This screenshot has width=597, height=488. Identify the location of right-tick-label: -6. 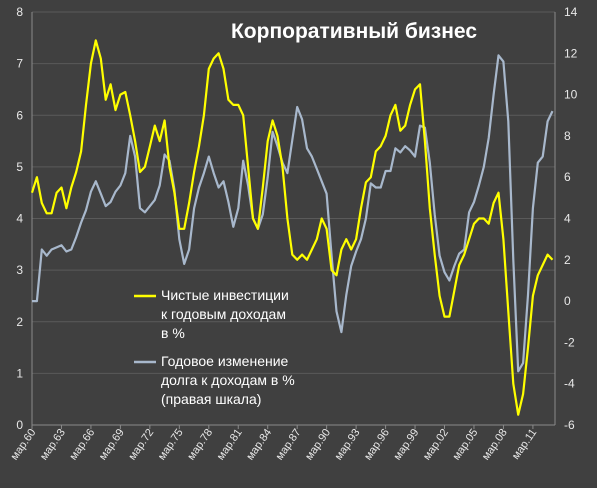
(569, 425).